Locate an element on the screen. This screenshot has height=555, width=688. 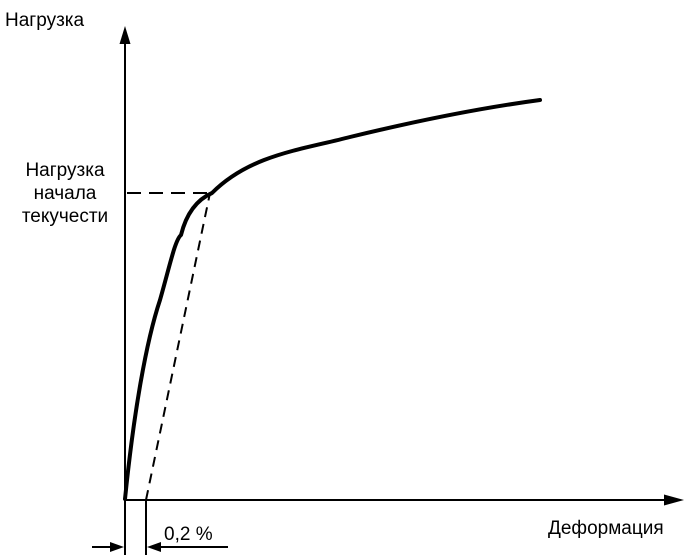
yield-label-line1: Нагрузка is located at coordinates (65, 170).